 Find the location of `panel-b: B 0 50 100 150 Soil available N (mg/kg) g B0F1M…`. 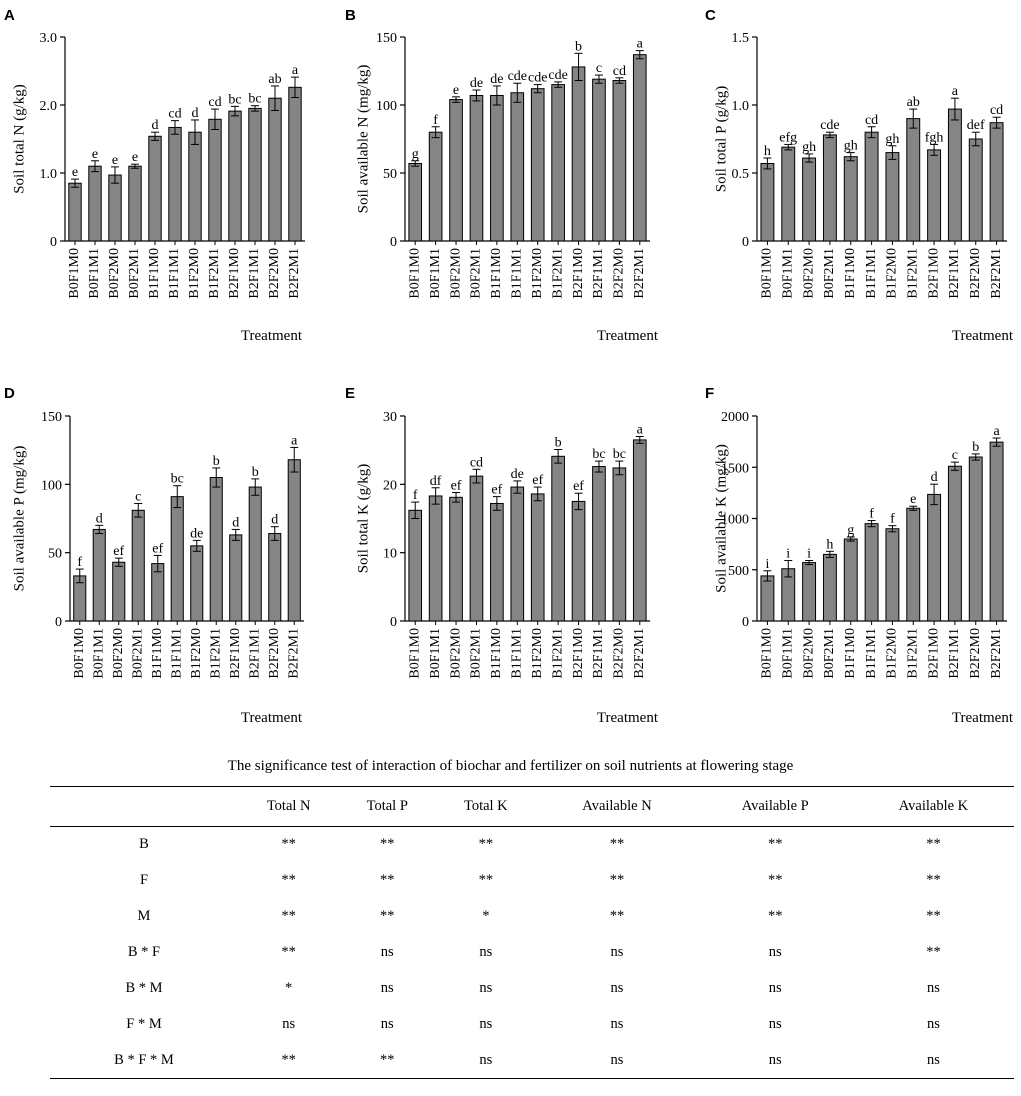

panel-b: B 0 50 100 150 Soil available N (mg/kg) g B0F1M… is located at coordinates (502, 175).